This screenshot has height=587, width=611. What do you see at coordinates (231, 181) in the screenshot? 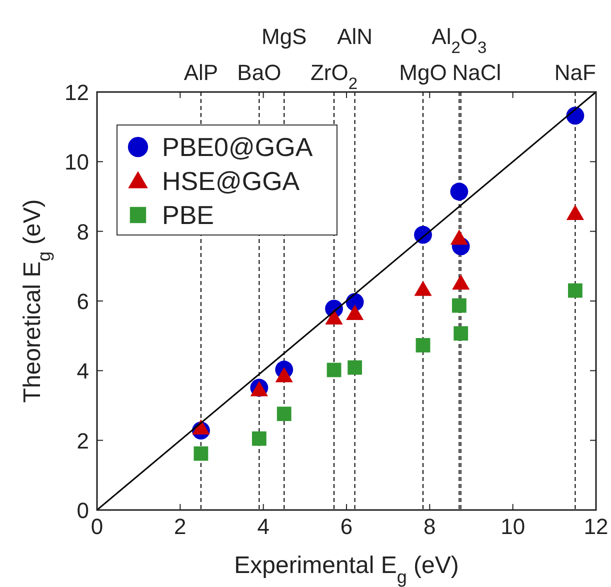
I see `legend-label: HSE@GGA` at bounding box center [231, 181].